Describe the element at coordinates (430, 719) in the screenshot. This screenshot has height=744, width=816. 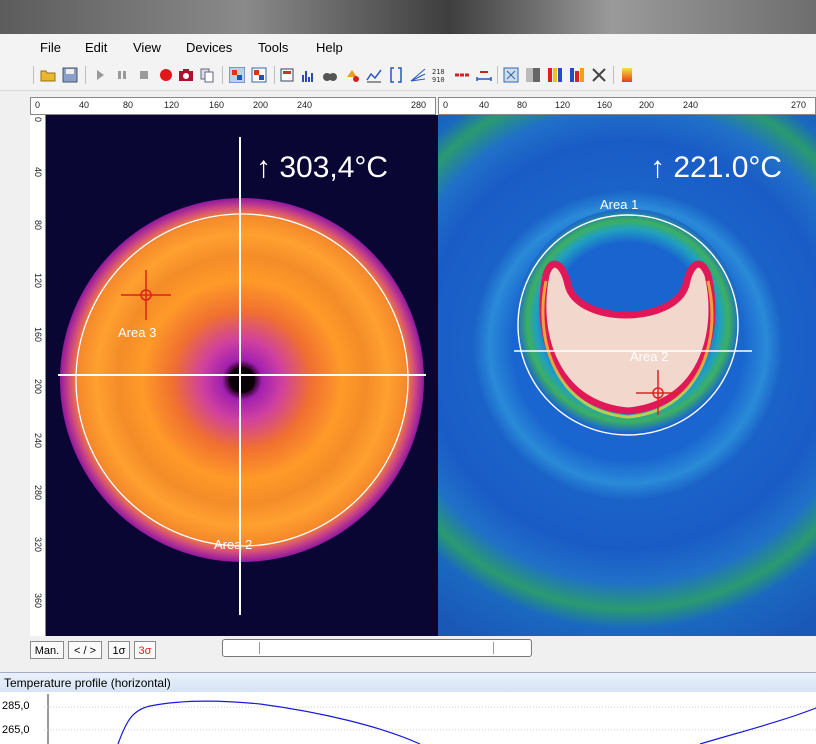
I see `profile-plot` at that location.